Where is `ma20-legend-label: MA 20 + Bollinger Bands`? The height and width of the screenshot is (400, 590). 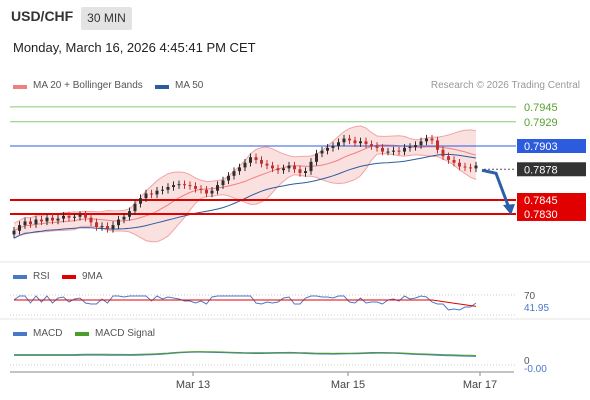 ma20-legend-label: MA 20 + Bollinger Bands is located at coordinates (88, 85).